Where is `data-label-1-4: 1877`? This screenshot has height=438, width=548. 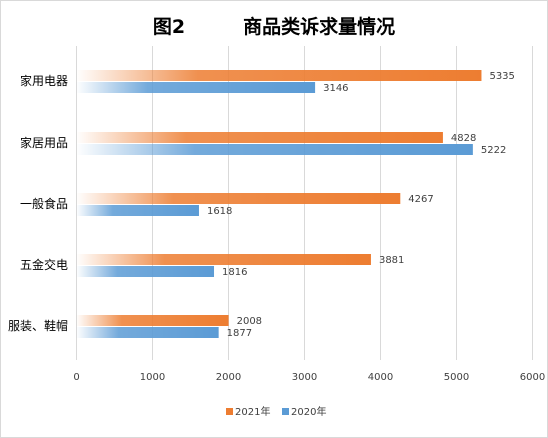 data-label-1-4: 1877 is located at coordinates (239, 333).